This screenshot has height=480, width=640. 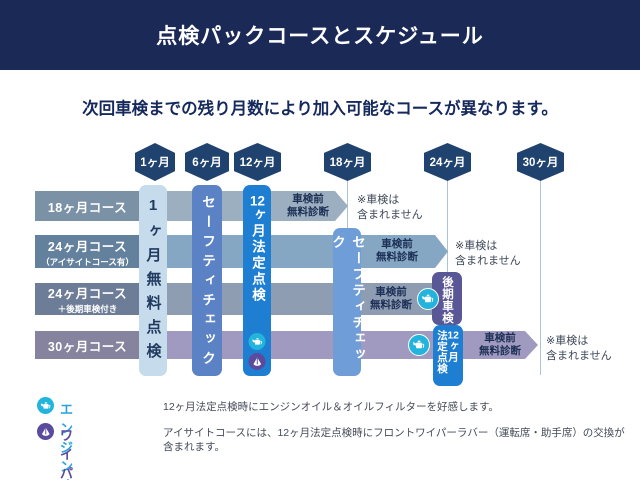 I want to click on row-label-30m: 30ヶ月コース, so click(x=87, y=346).